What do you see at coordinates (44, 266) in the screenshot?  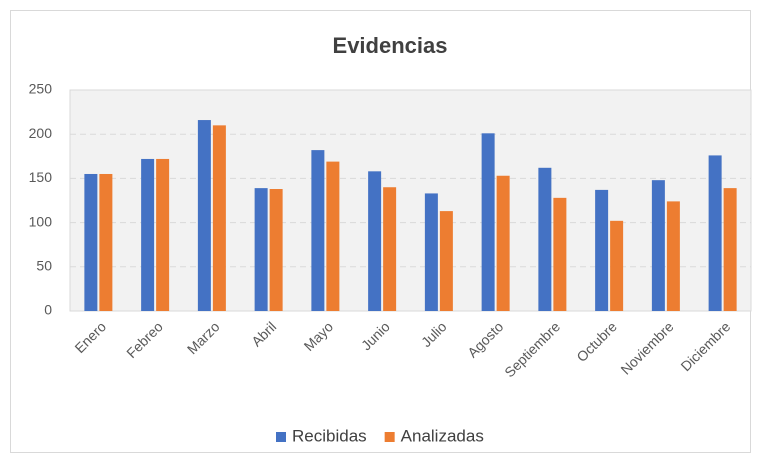 I see `y-tick-label: 50` at bounding box center [44, 266].